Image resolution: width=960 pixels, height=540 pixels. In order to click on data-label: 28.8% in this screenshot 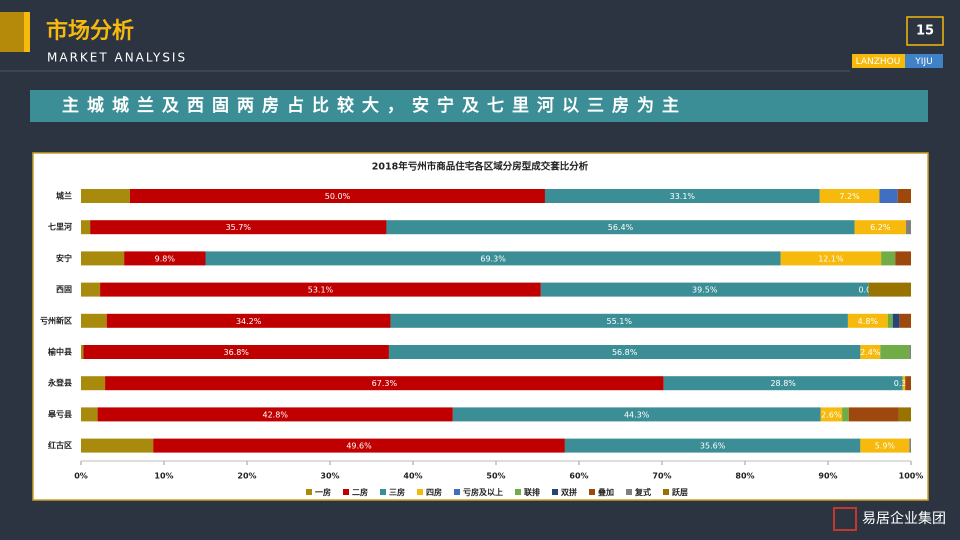, I will do `click(783, 383)`.